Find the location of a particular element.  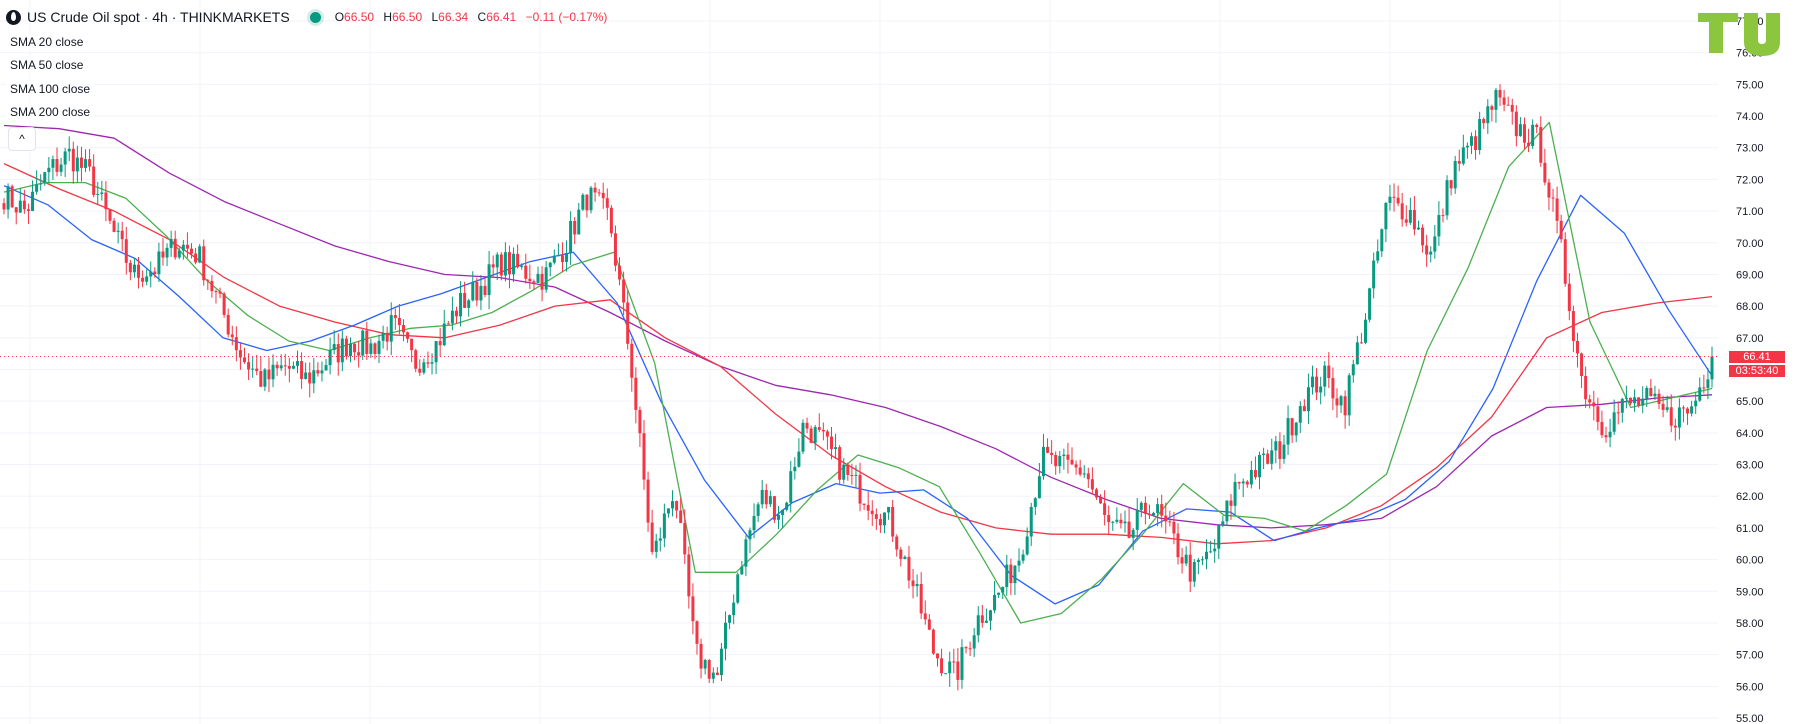

collapse-indicators-button: ^ is located at coordinates (22, 139).